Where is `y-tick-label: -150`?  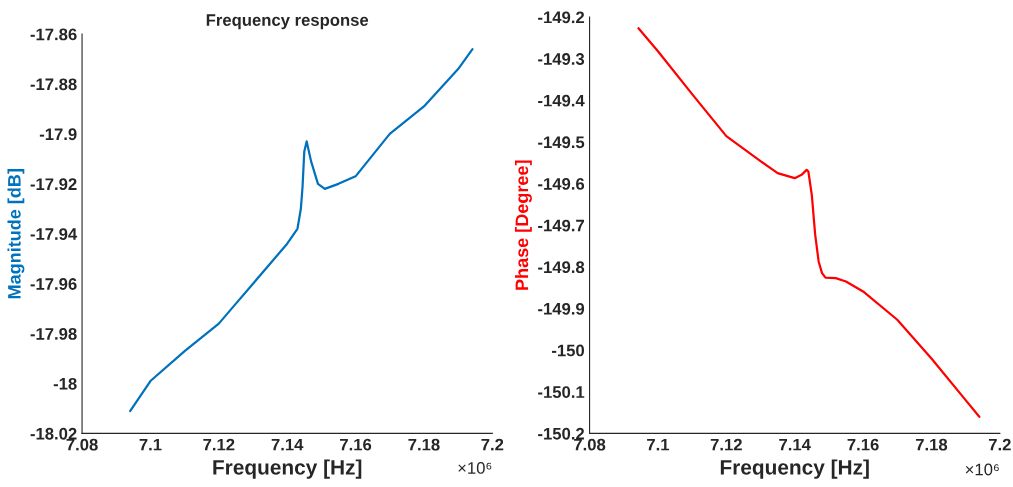 y-tick-label: -150 is located at coordinates (568, 350).